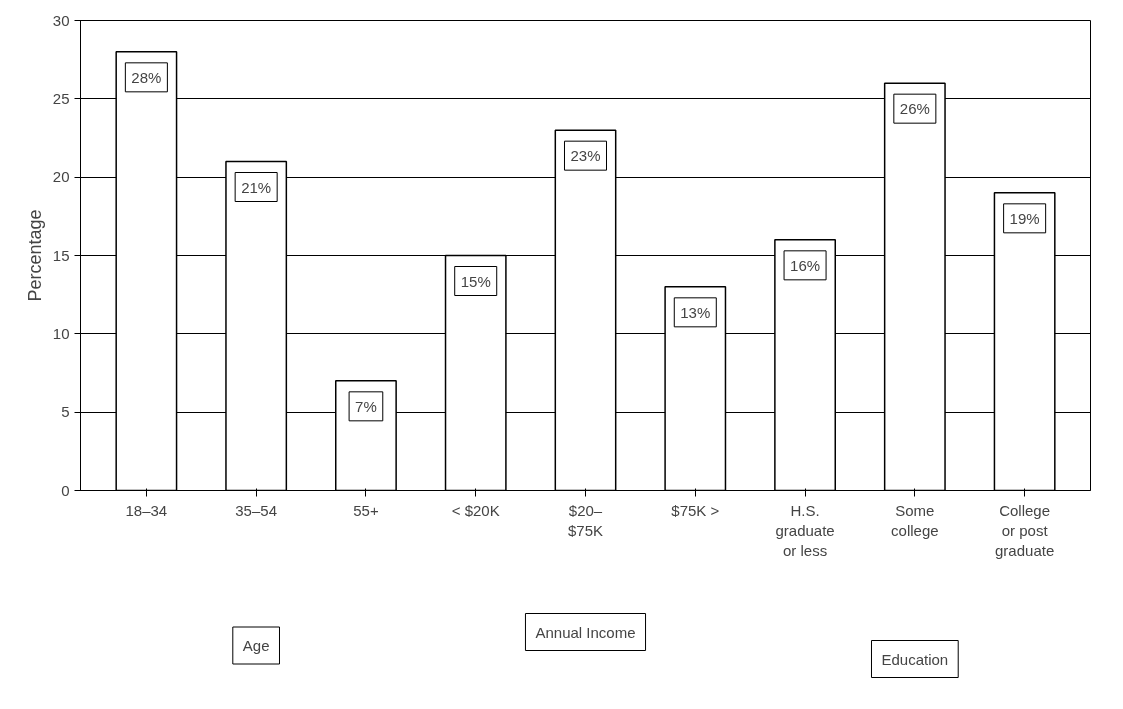 This screenshot has width=1123, height=709. Describe the element at coordinates (585, 520) in the screenshot. I see `x-tick-label: $20– $75K` at that location.